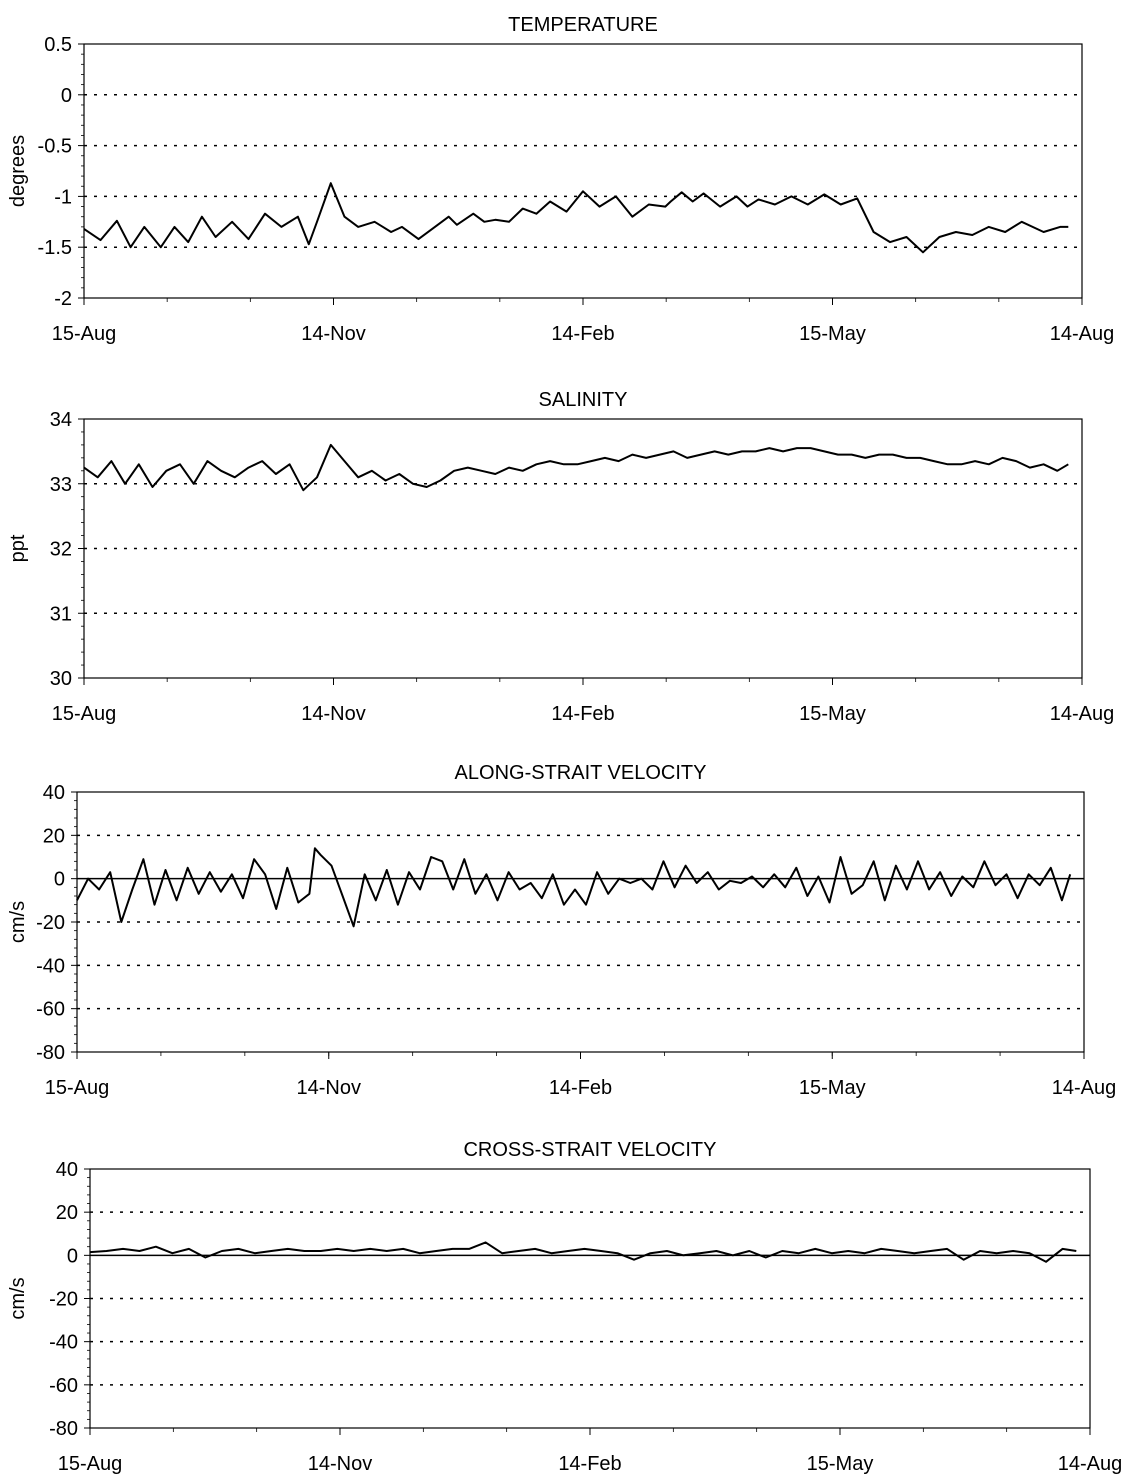 The image size is (1130, 1483). Describe the element at coordinates (55, 248) in the screenshot. I see `y-tick-label: -1.5` at that location.